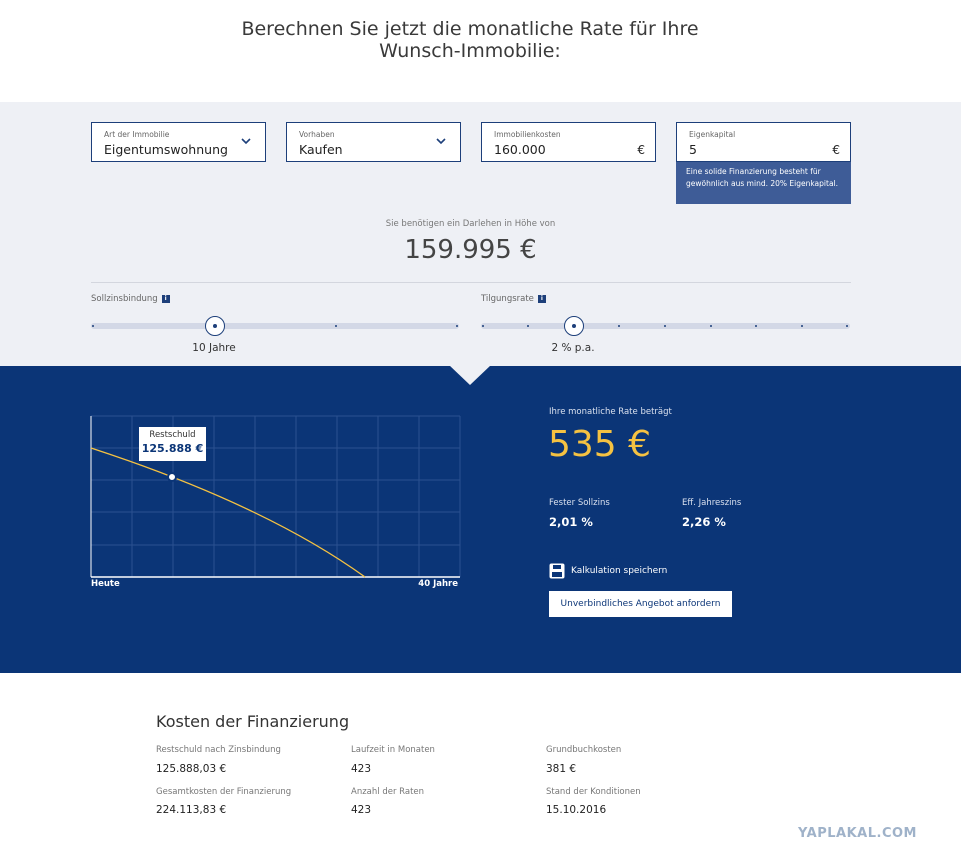 The width and height of the screenshot is (961, 864). I want to click on chart-tooltip: Restschuld 125.888 €, so click(172, 444).